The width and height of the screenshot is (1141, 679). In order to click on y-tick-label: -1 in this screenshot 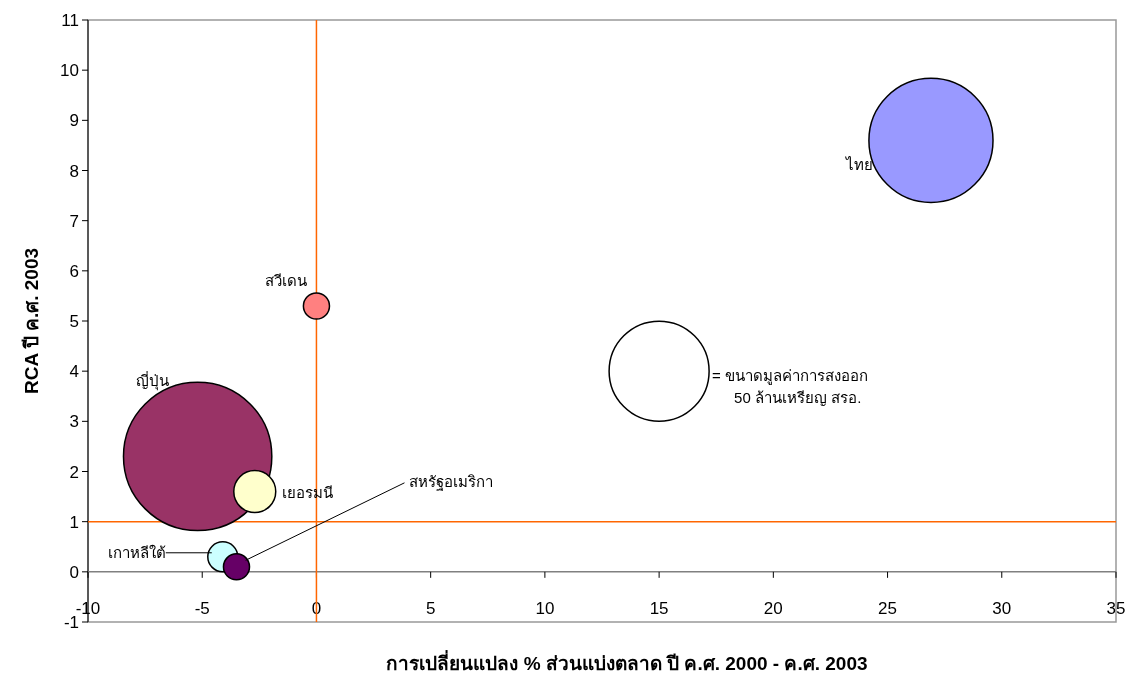, I will do `click(71, 622)`.